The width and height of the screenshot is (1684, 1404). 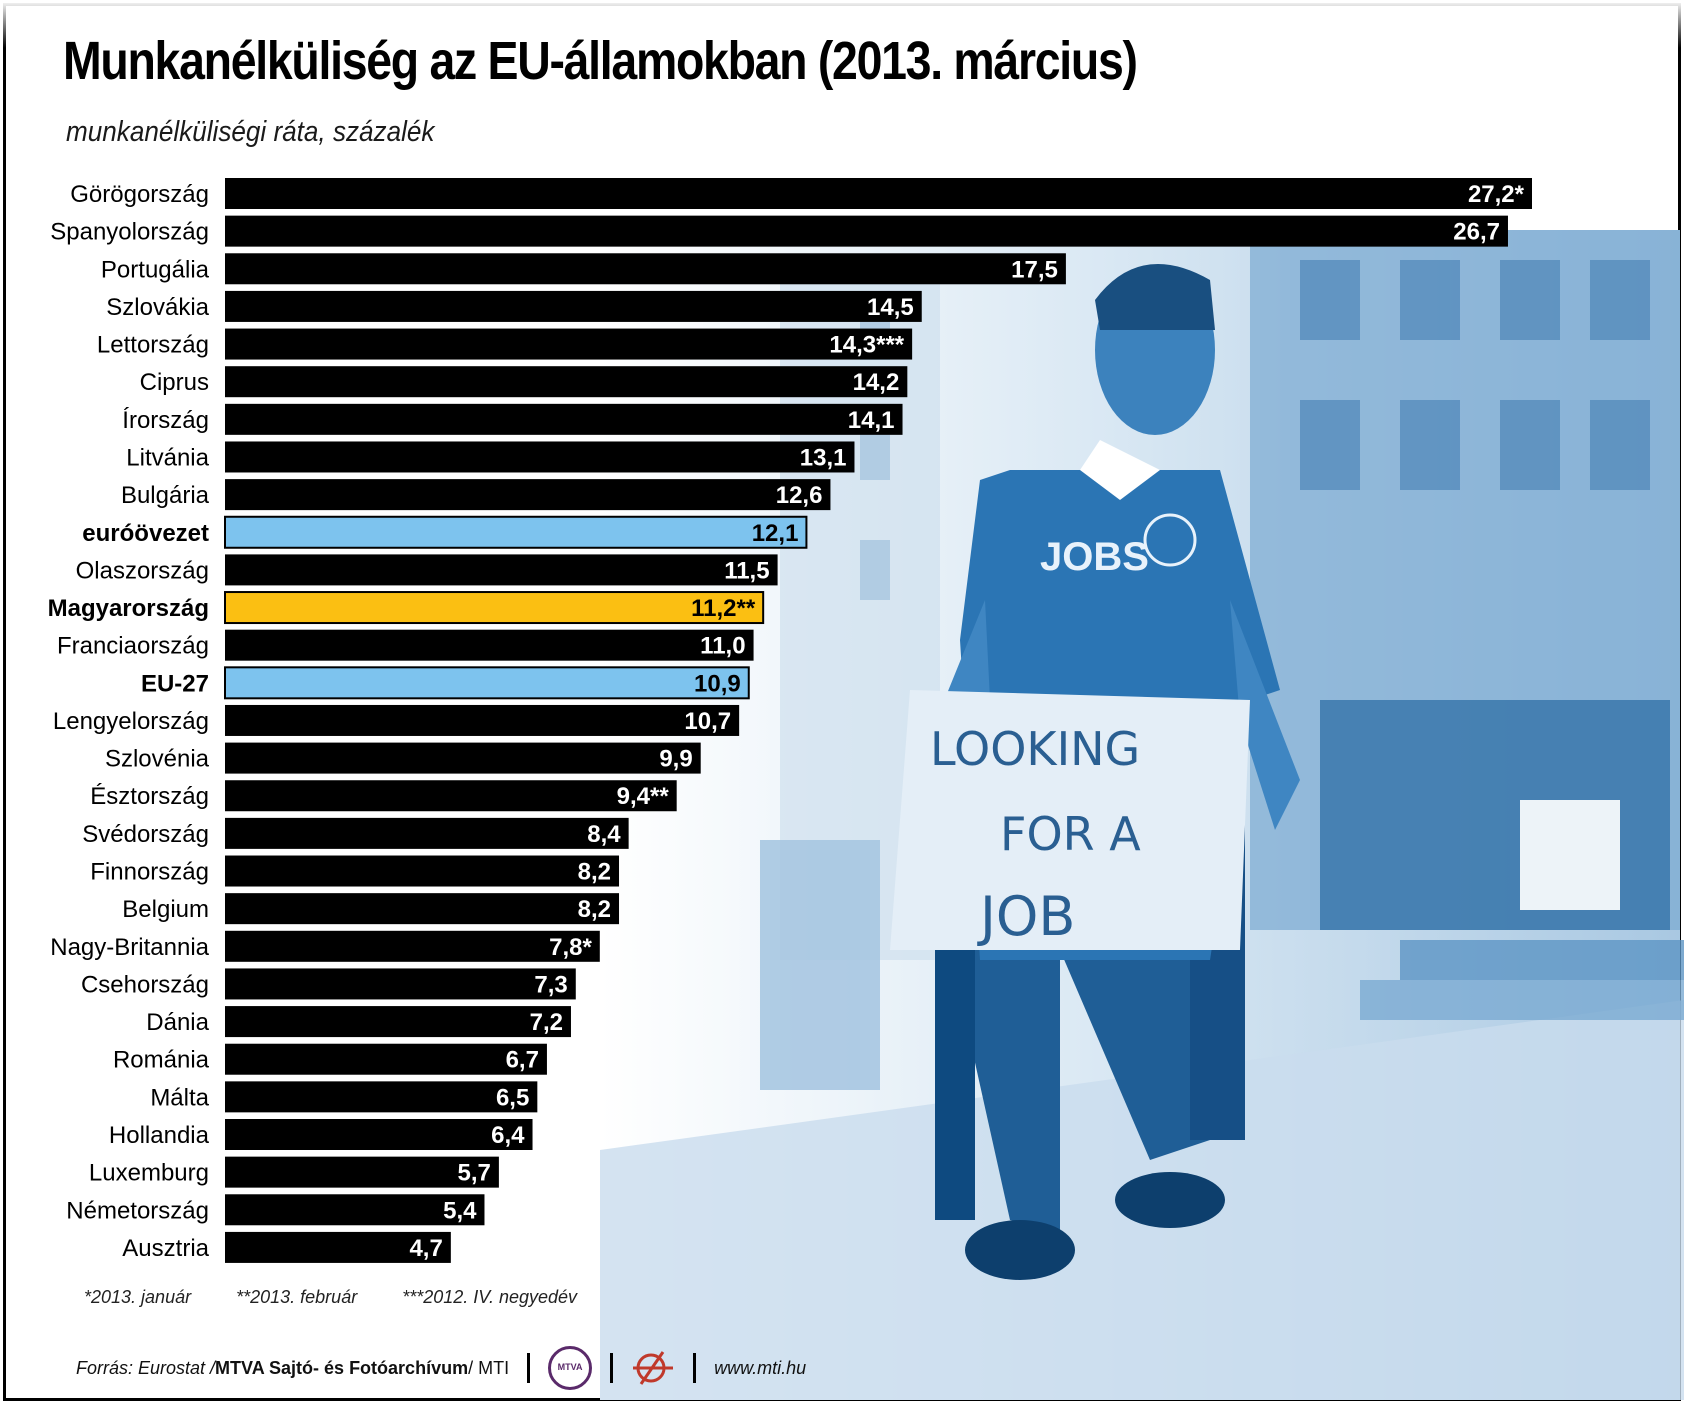 What do you see at coordinates (425, 1248) in the screenshot?
I see `value-label: 4,7` at bounding box center [425, 1248].